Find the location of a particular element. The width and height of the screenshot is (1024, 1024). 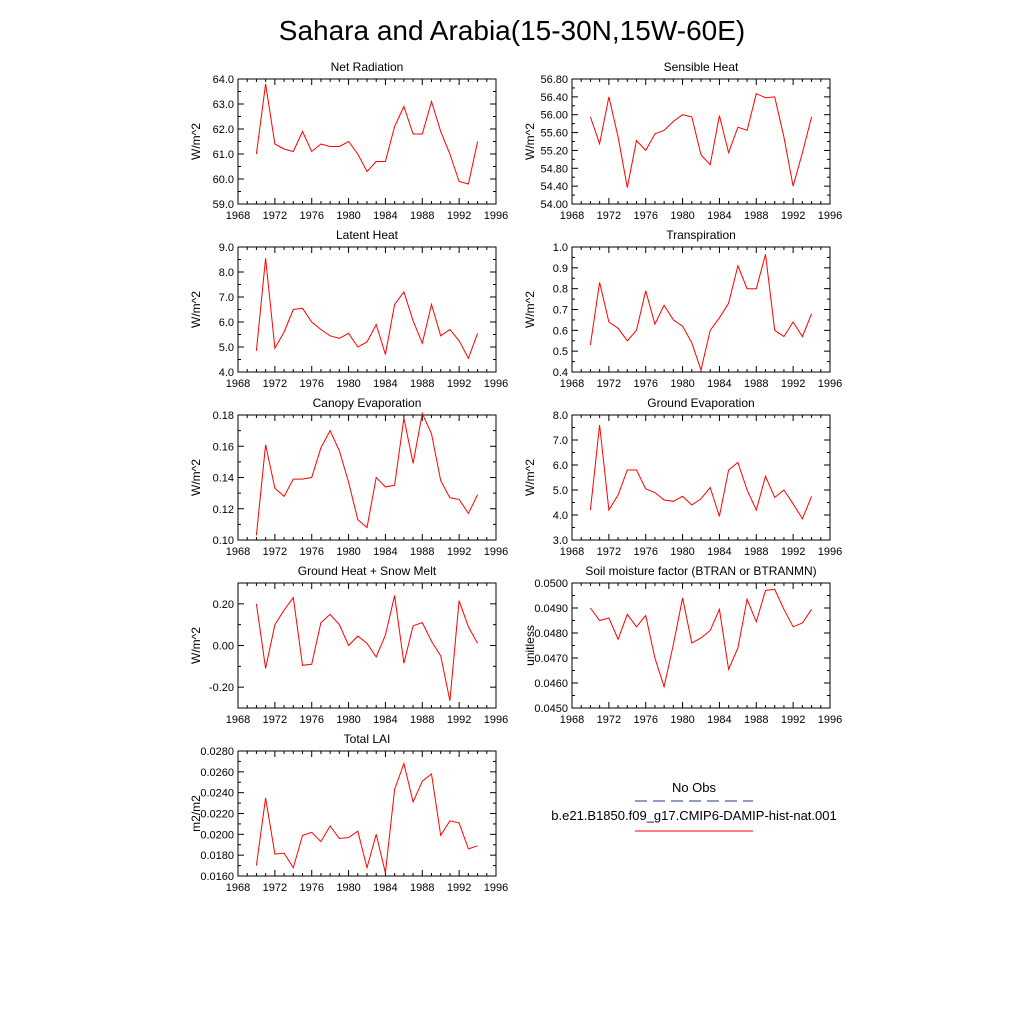

chart-title: Soil moisture factor (BTRAN or BTRANMN) is located at coordinates (700, 571).